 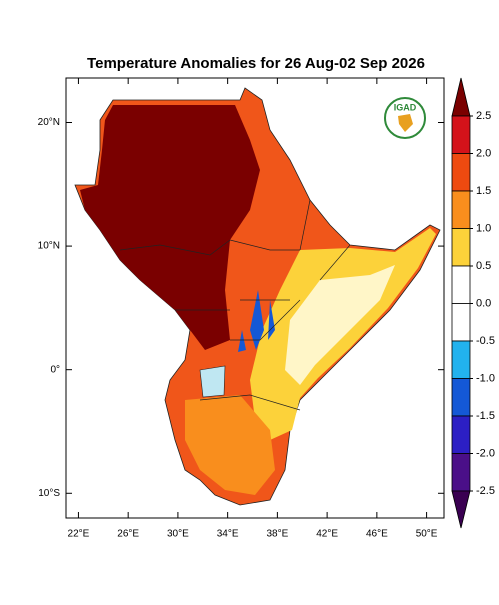 What do you see at coordinates (485, 416) in the screenshot?
I see `colorbar-label: -1.5` at bounding box center [485, 416].